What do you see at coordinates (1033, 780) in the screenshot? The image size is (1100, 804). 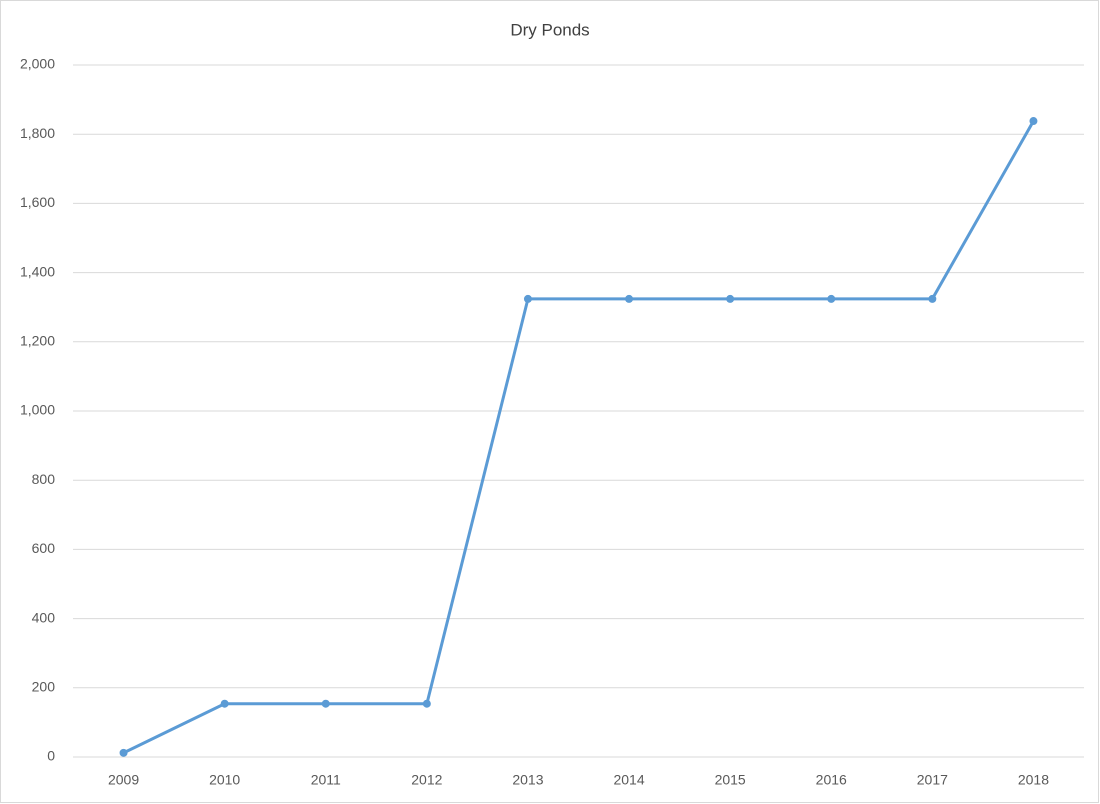 I see `x-tick-label: 2018` at bounding box center [1033, 780].